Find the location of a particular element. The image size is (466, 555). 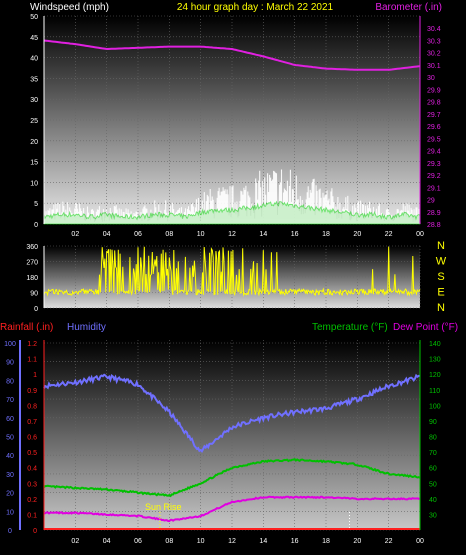

compass-letter: E is located at coordinates (440, 293).